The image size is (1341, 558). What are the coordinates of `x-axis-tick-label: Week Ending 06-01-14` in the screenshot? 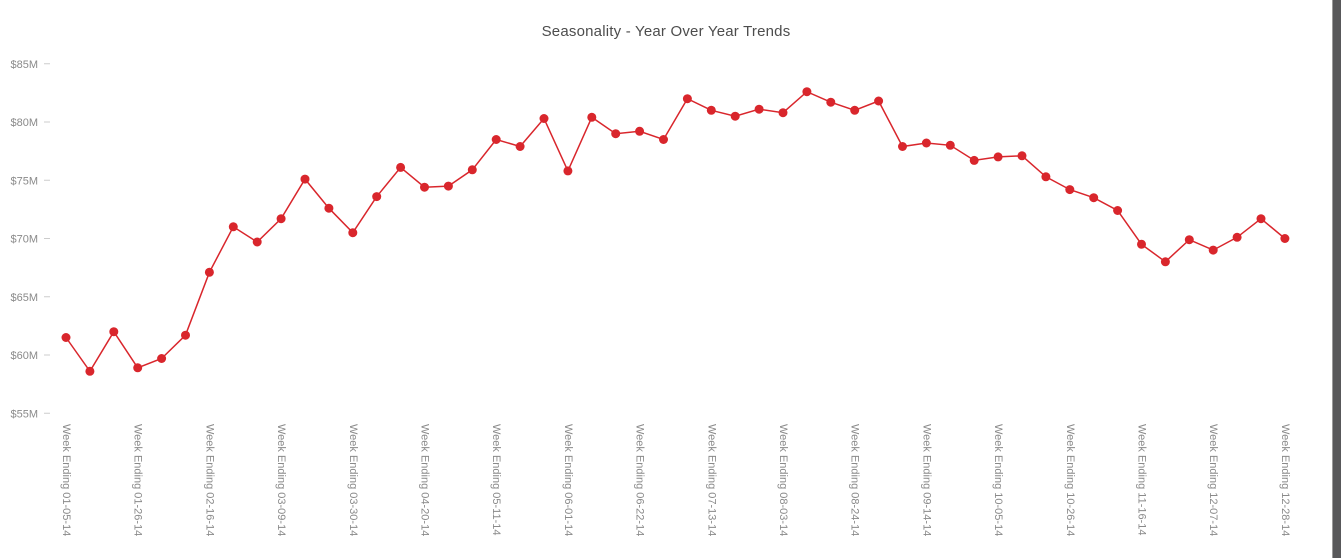 It's located at (568, 480).